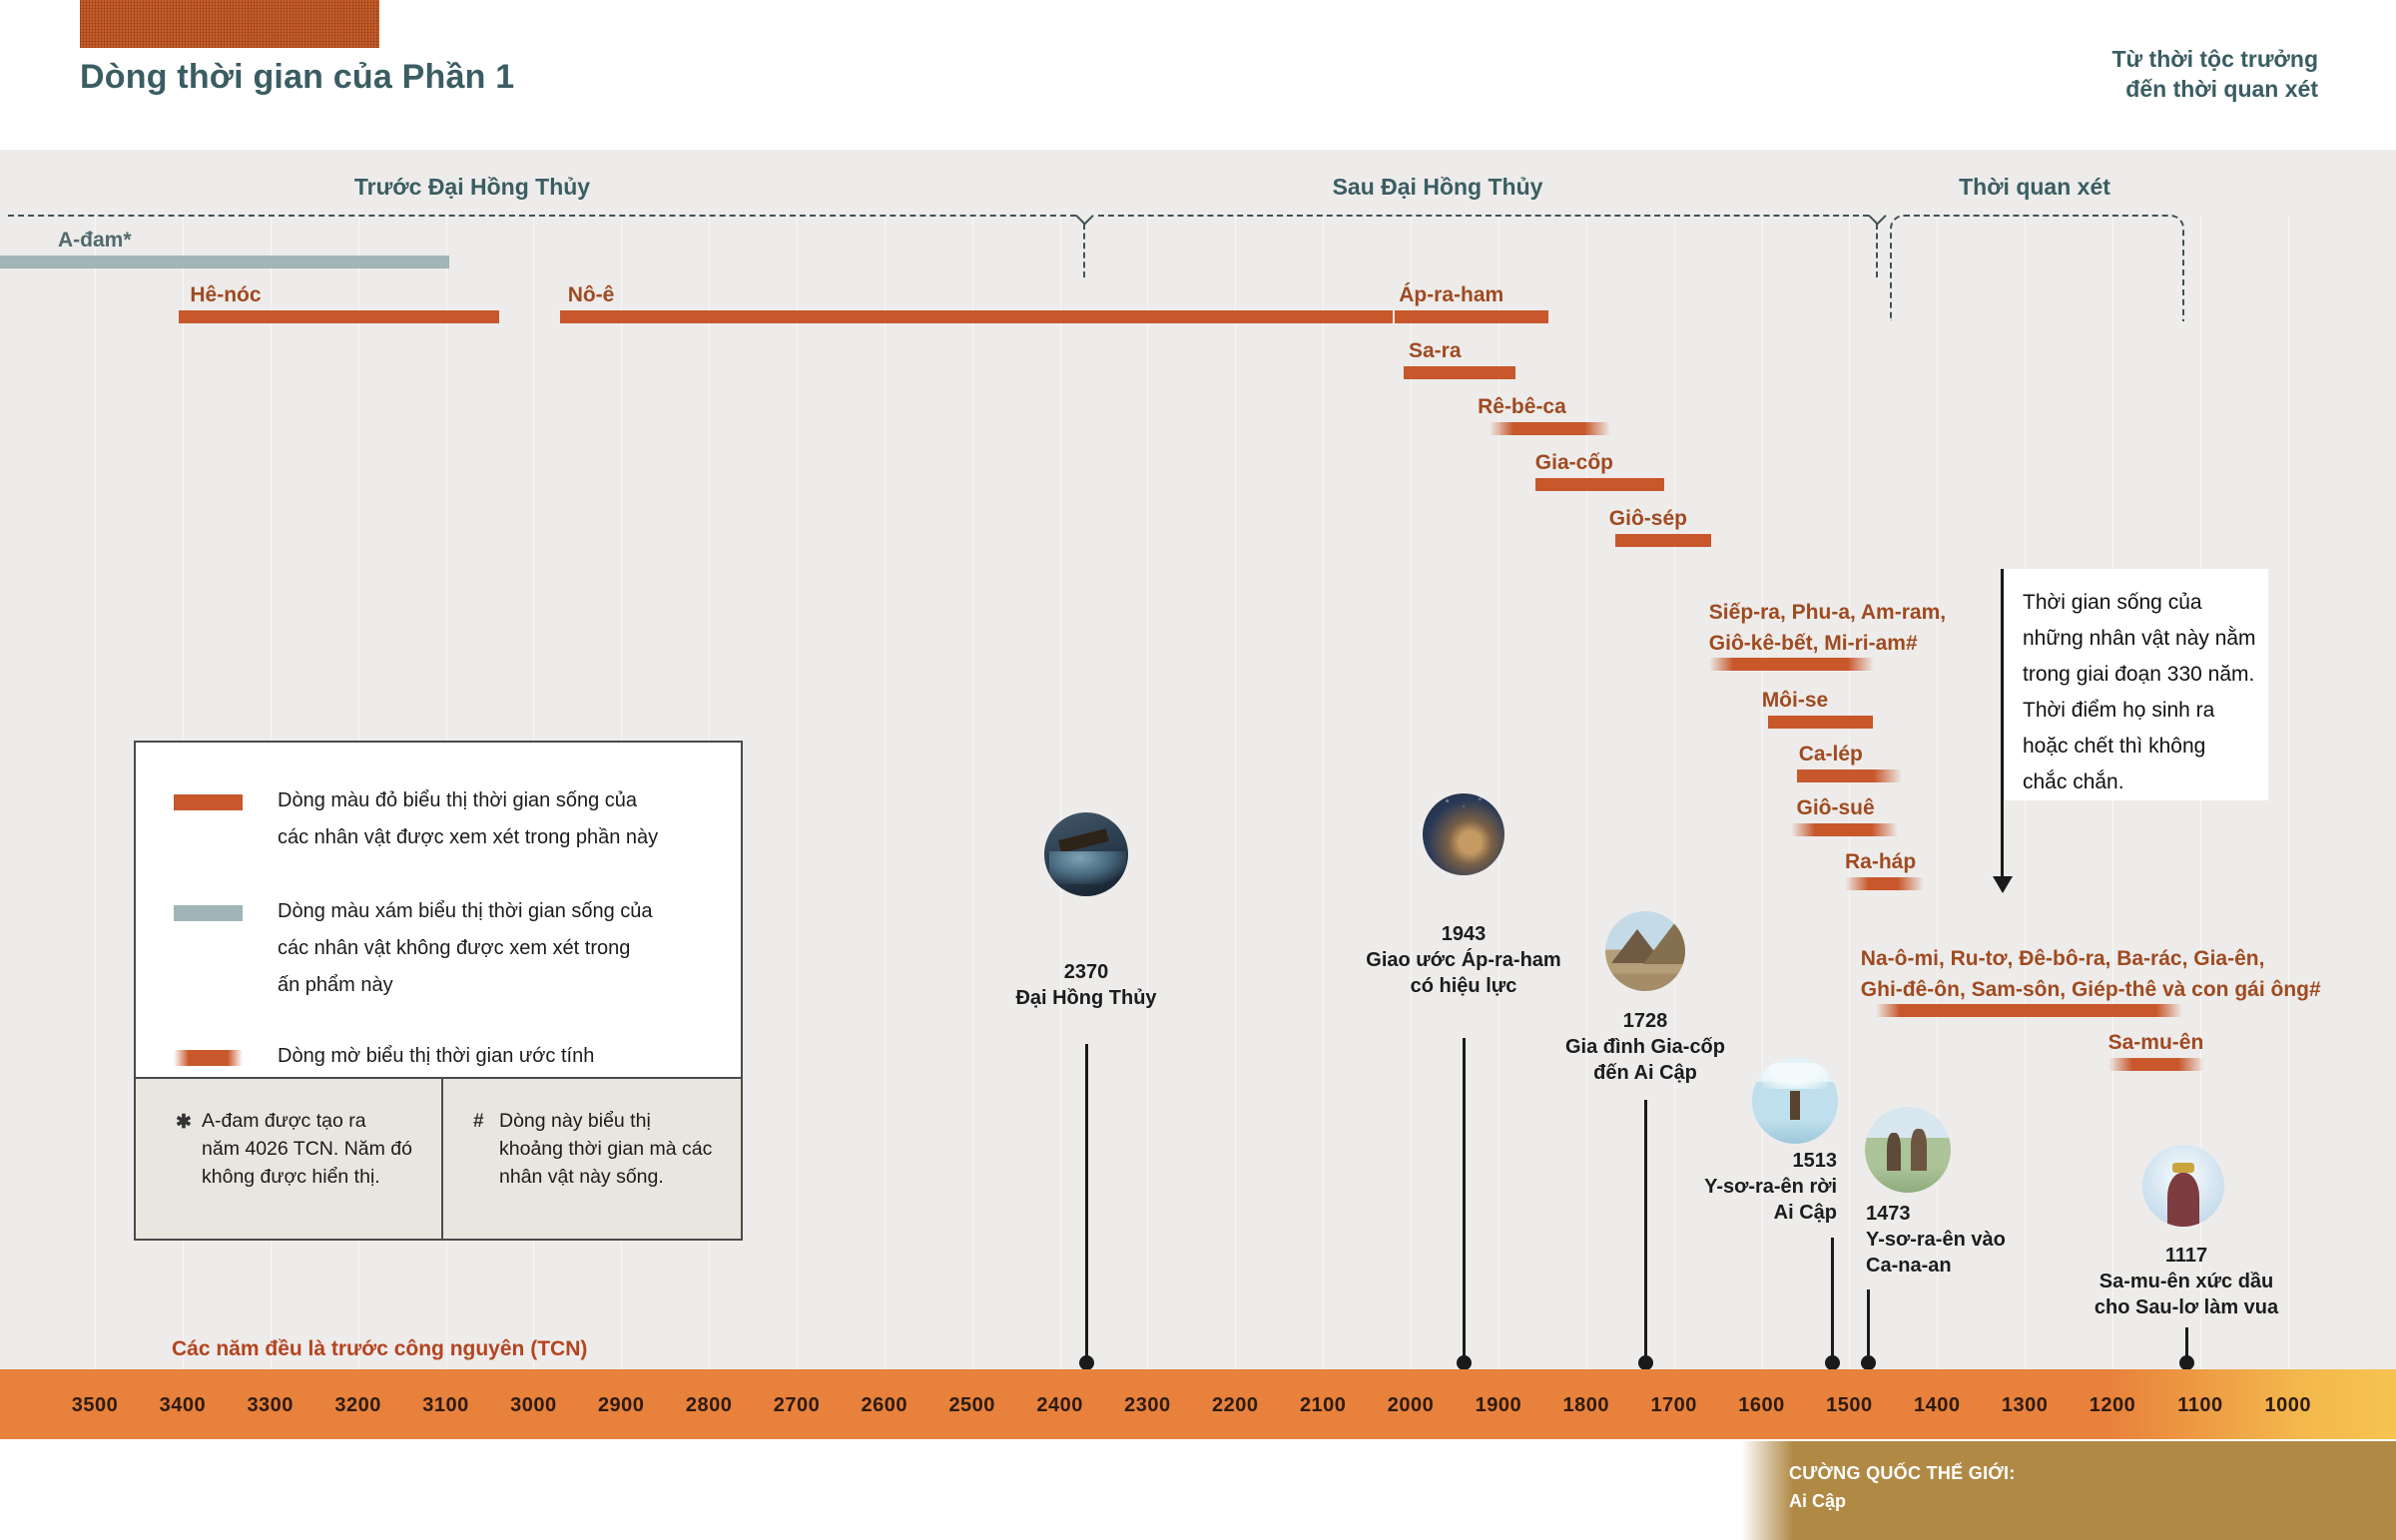 The width and height of the screenshot is (2396, 1540). I want to click on axis-year-label: 1900, so click(1498, 1405).